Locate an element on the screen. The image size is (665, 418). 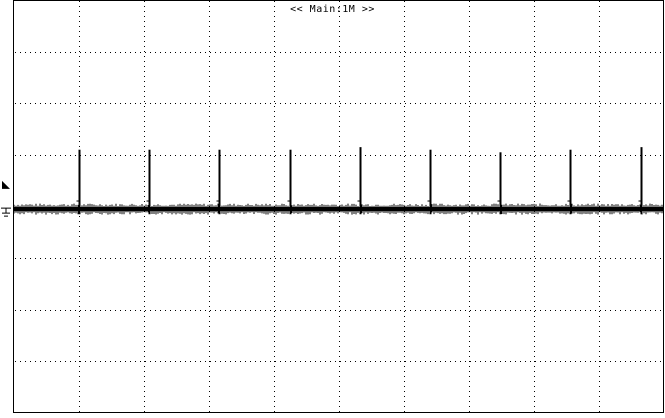
ground-marker-icon is located at coordinates (6, 212).